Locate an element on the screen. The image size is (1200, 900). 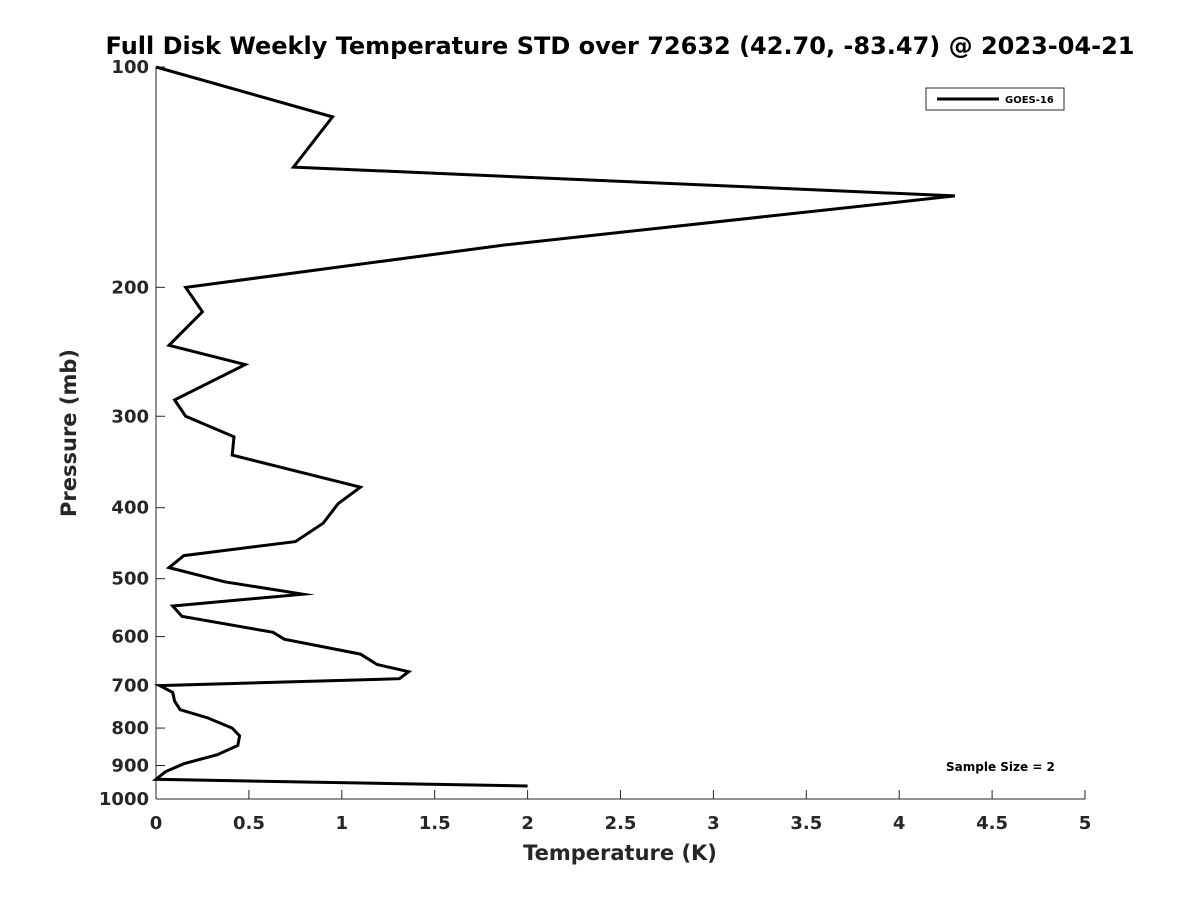
legend-label-goes-16: GOES-16 is located at coordinates (1029, 100).